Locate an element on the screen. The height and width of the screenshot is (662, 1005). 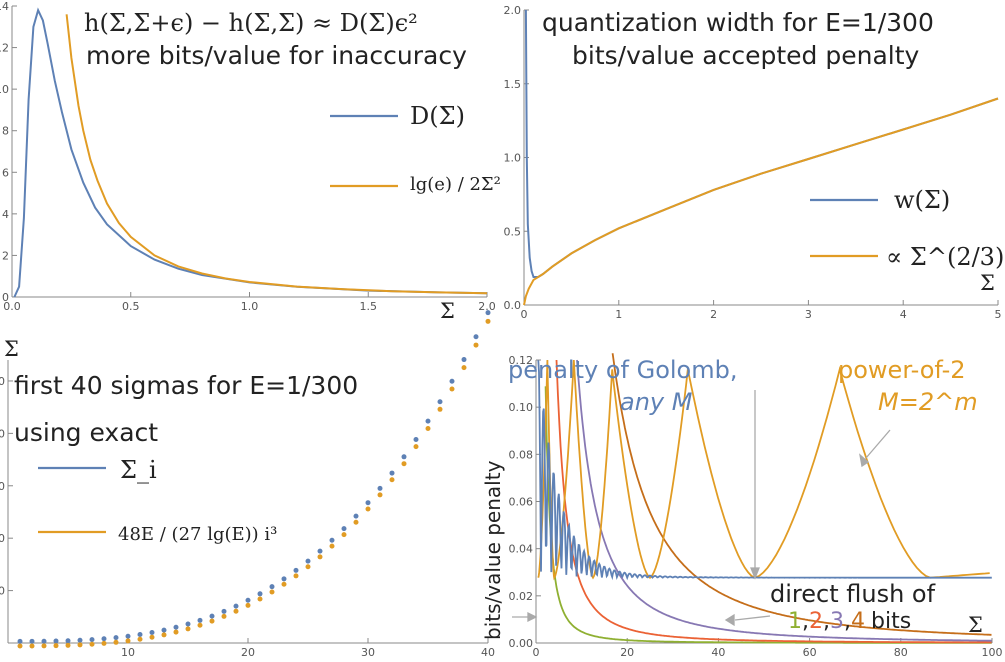
flush-1-label: 1 is located at coordinates (795, 621).